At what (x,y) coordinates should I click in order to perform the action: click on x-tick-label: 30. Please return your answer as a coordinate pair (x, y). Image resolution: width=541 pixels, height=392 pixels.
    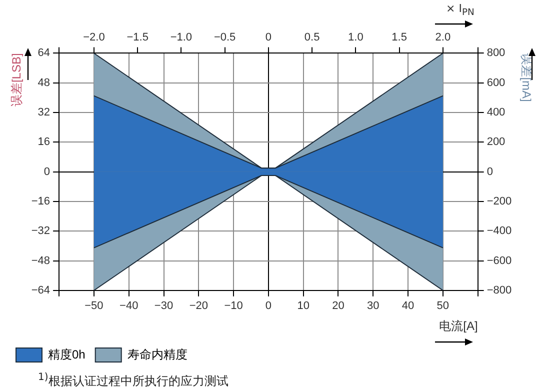
    Looking at the image, I should click on (373, 306).